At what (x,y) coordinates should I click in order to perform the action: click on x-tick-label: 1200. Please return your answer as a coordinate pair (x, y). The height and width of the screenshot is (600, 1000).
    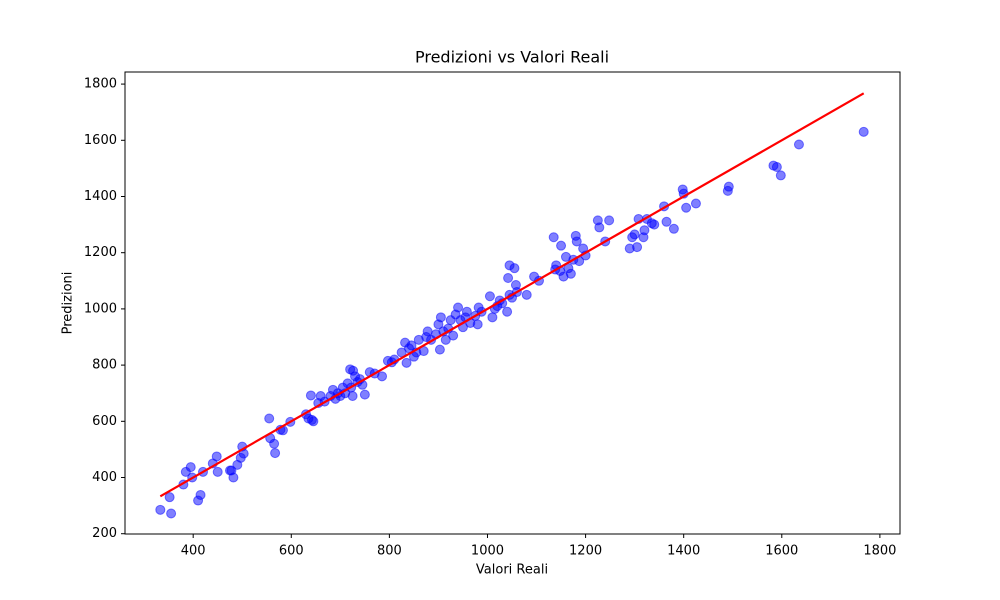
    Looking at the image, I should click on (585, 551).